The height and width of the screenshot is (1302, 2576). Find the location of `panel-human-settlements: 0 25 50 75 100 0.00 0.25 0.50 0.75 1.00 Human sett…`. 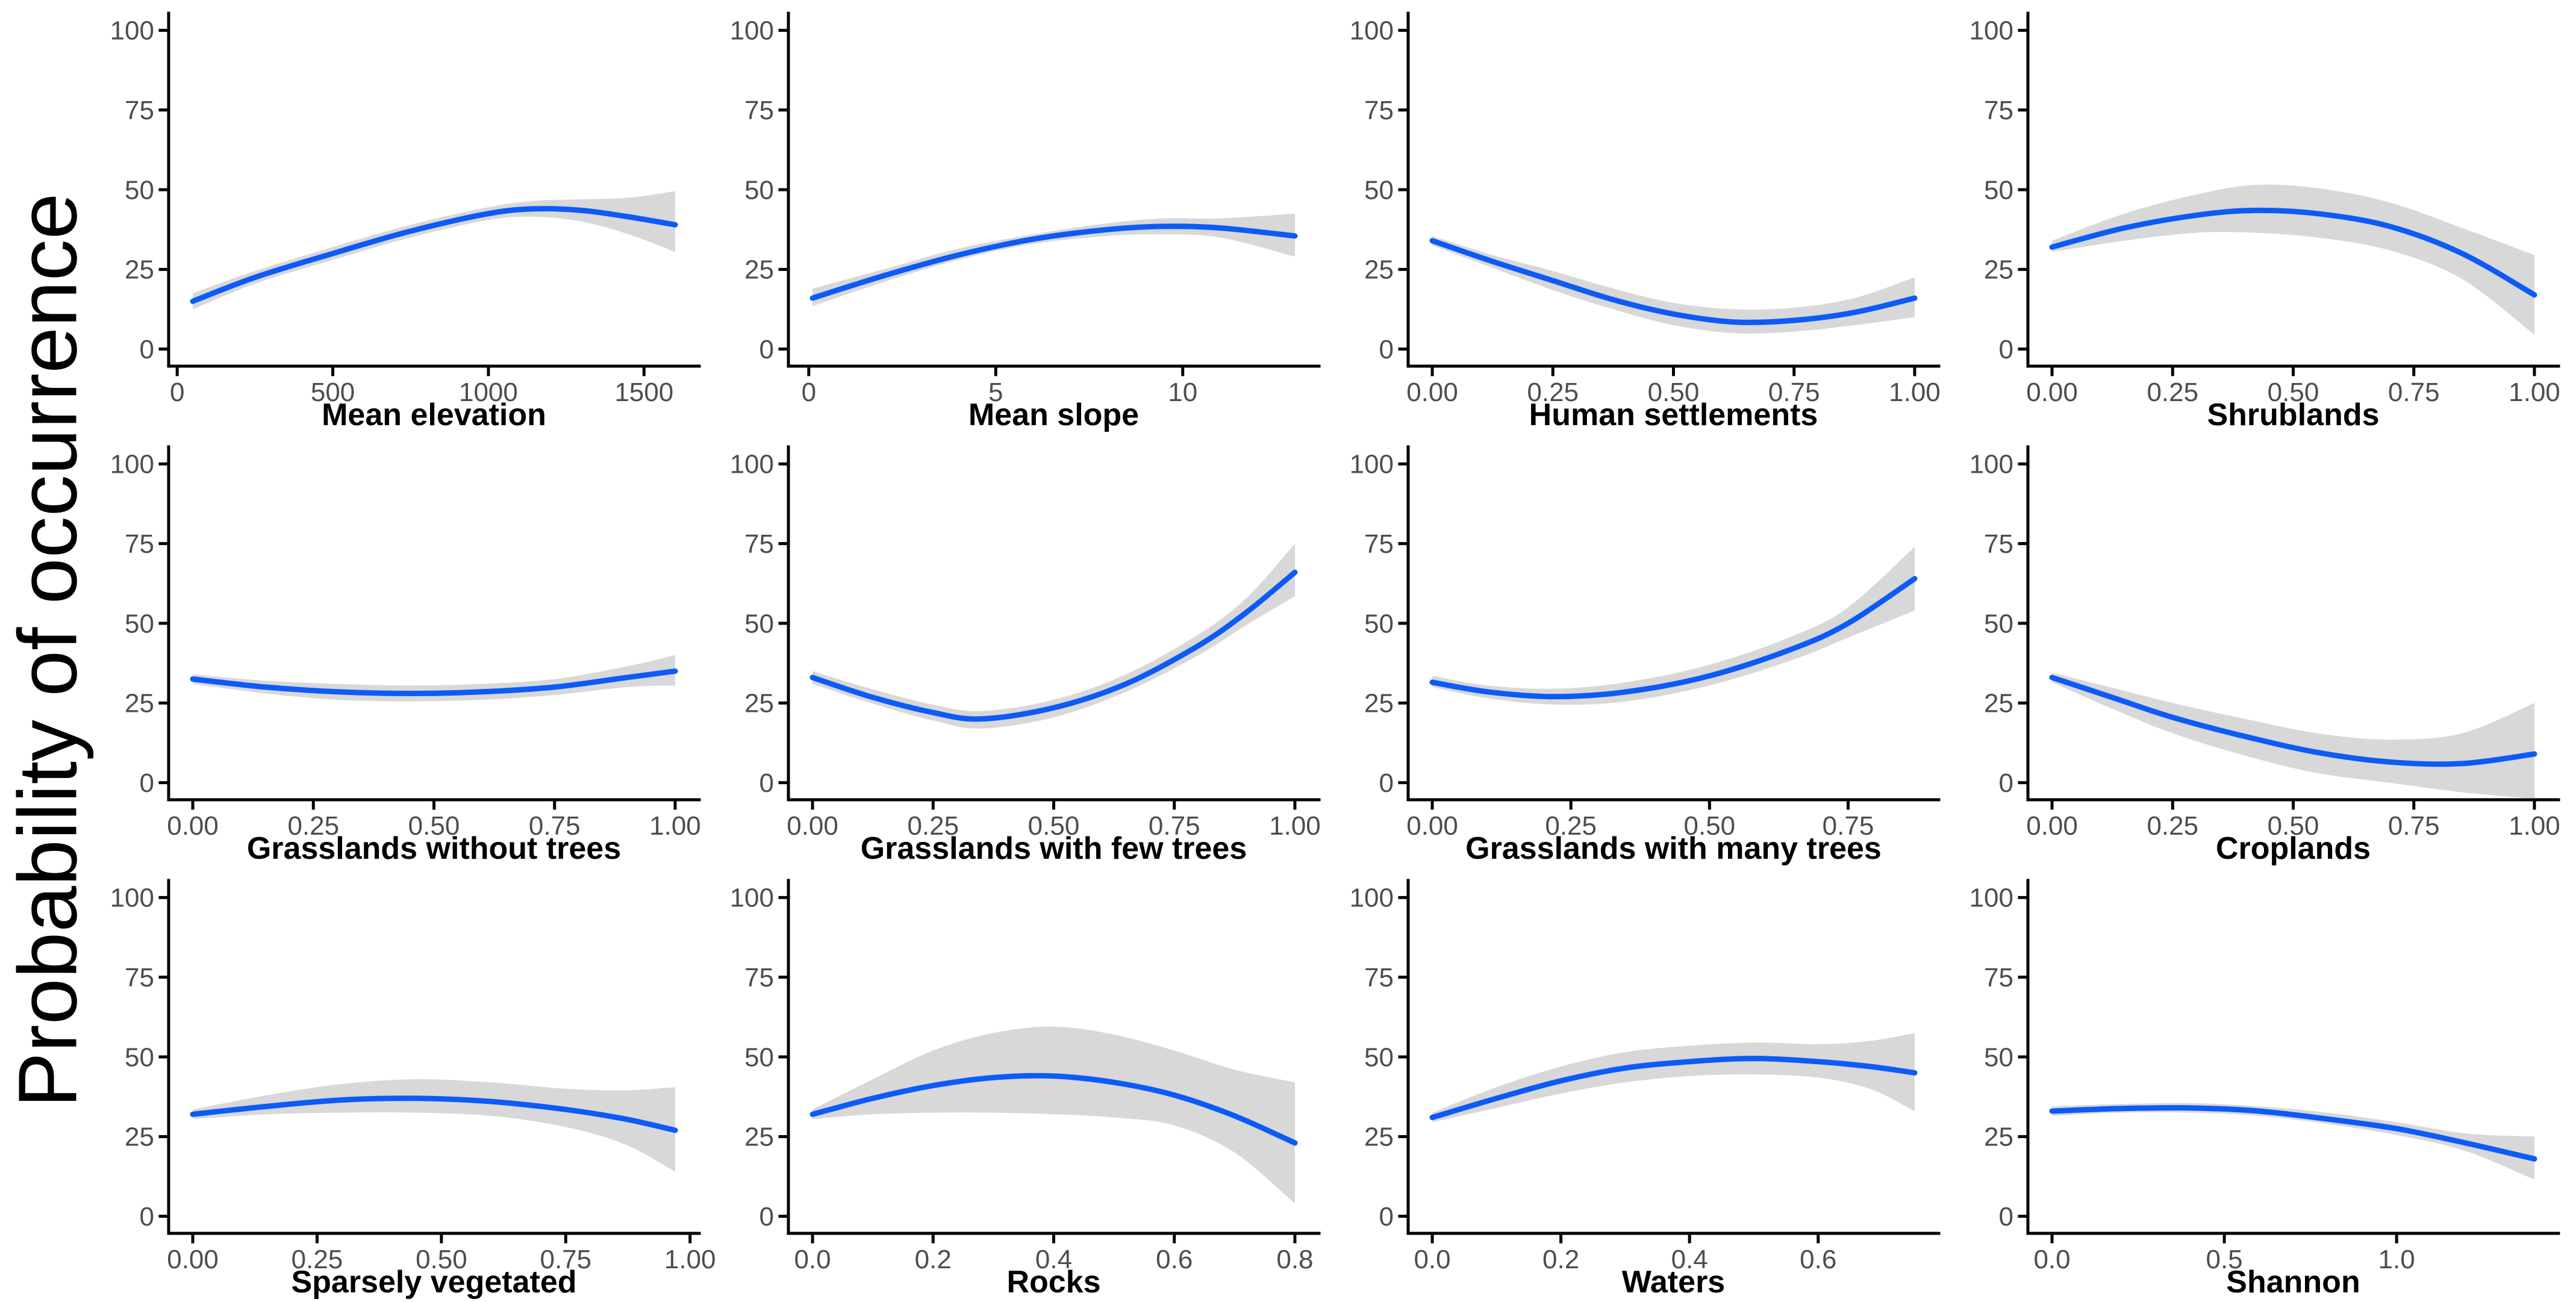

panel-human-settlements: 0 25 50 75 100 0.00 0.25 0.50 0.75 1.00 Human sett… is located at coordinates (1645, 221).